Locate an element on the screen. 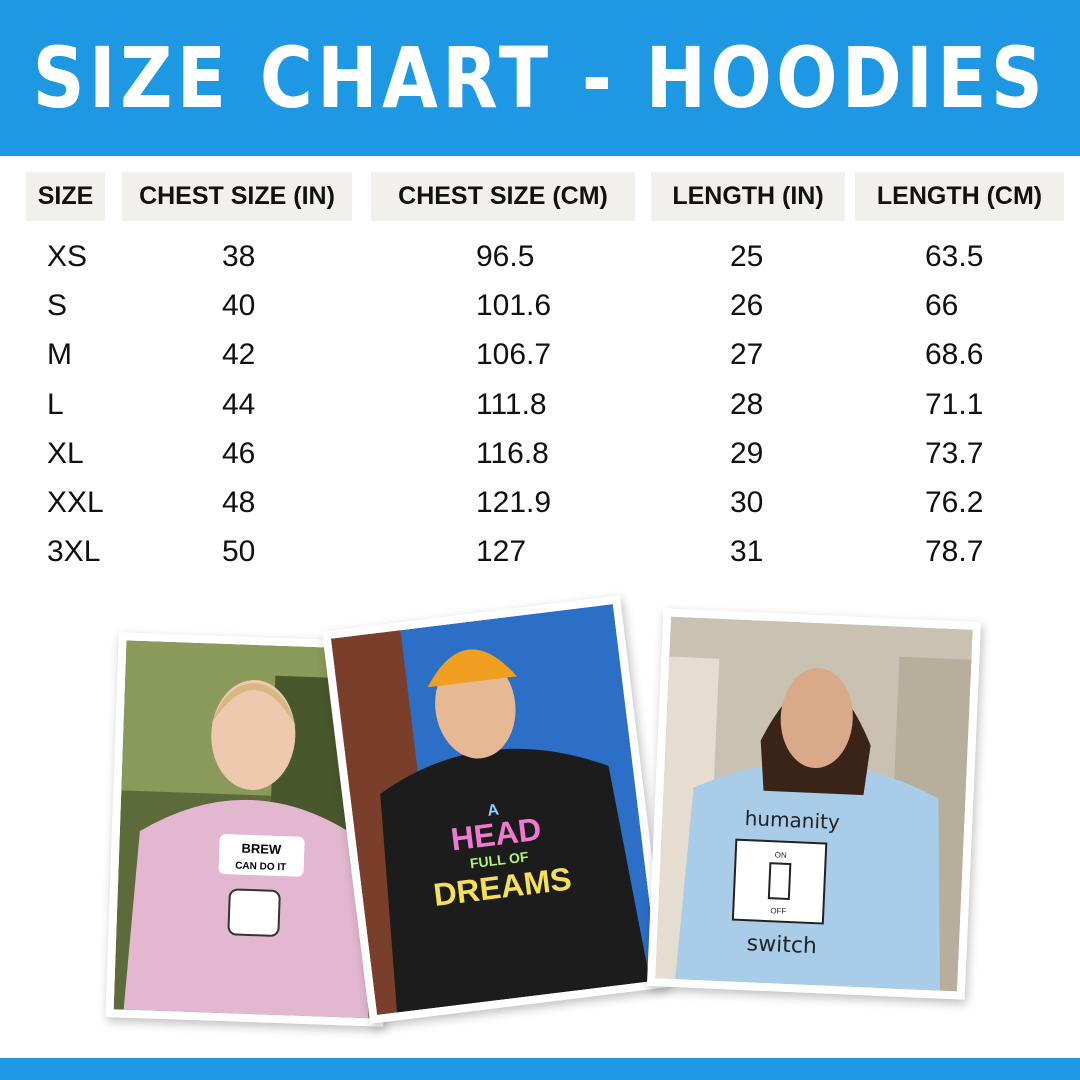  table-cell: 42 is located at coordinates (239, 355).